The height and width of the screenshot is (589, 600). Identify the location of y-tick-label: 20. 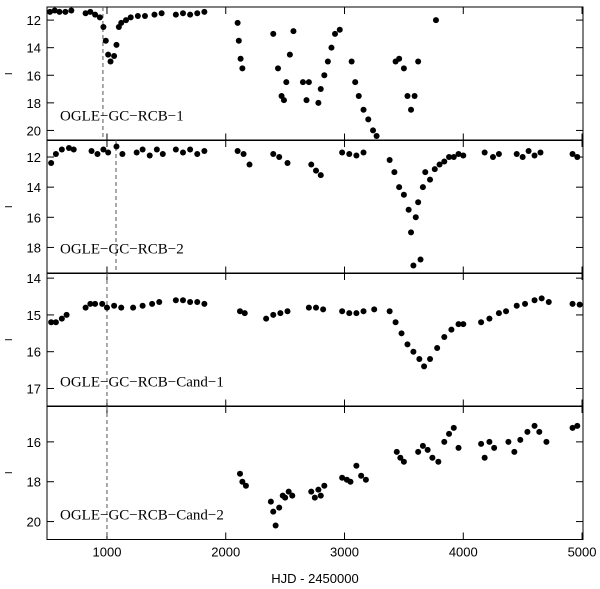
(34, 130).